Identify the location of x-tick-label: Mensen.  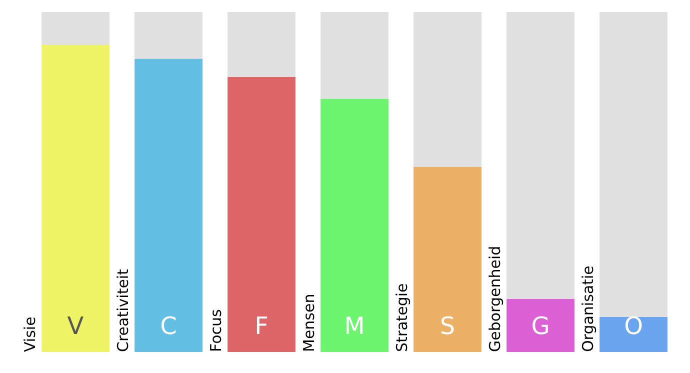
(309, 323).